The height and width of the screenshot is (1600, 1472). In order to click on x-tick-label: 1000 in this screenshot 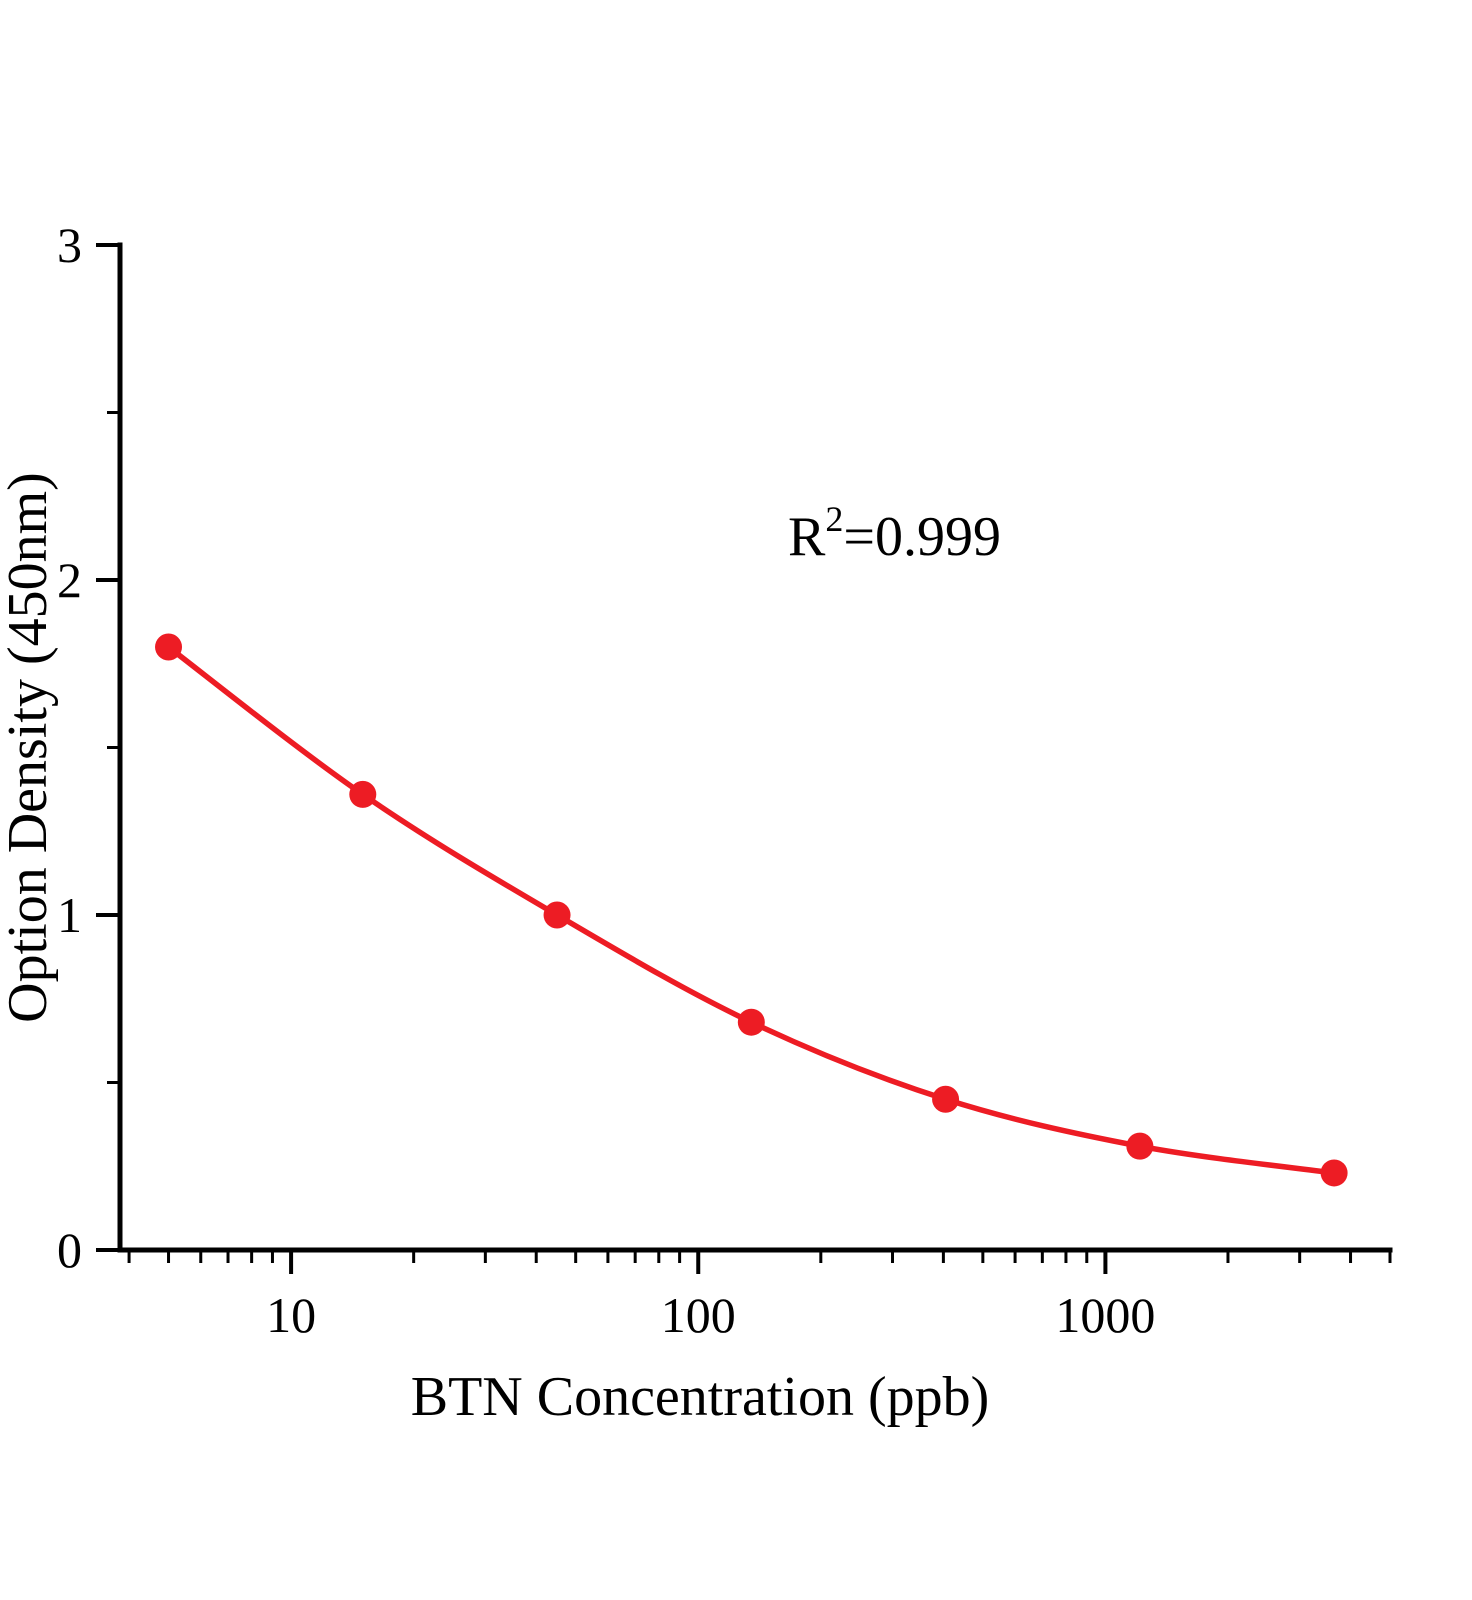, I will do `click(1105, 1315)`.